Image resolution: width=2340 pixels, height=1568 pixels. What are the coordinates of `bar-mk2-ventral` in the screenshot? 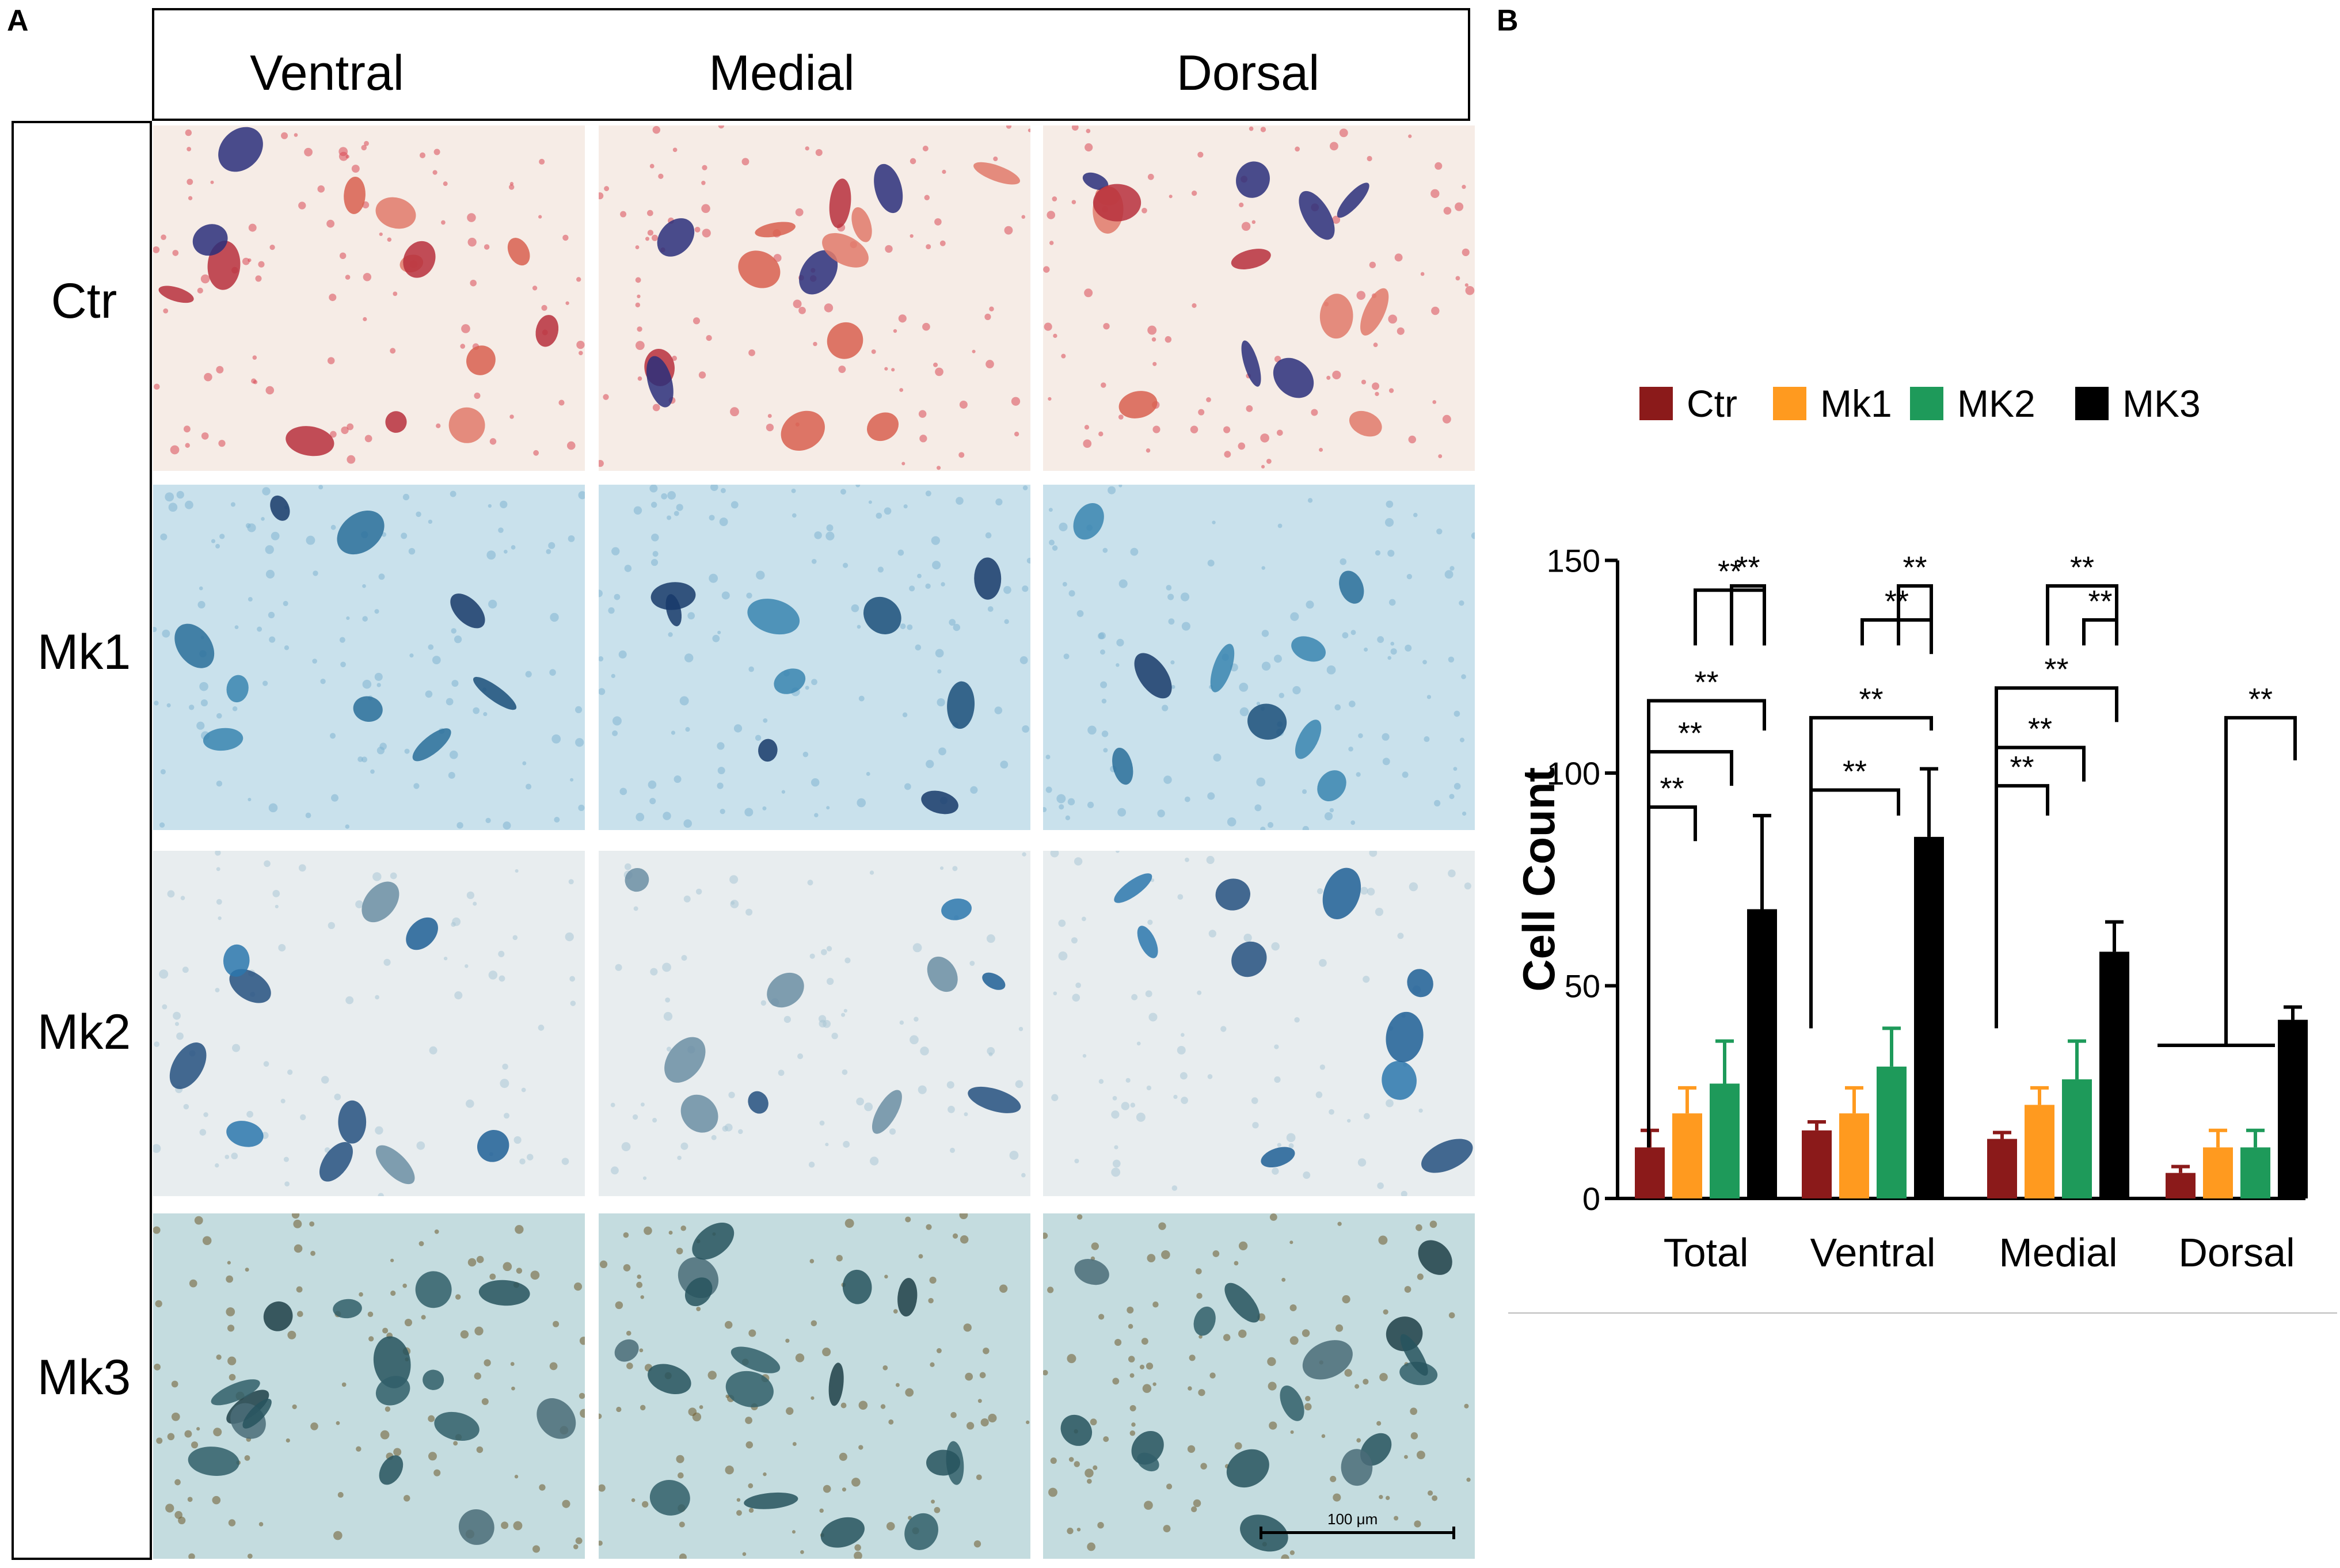 It's located at (1892, 1132).